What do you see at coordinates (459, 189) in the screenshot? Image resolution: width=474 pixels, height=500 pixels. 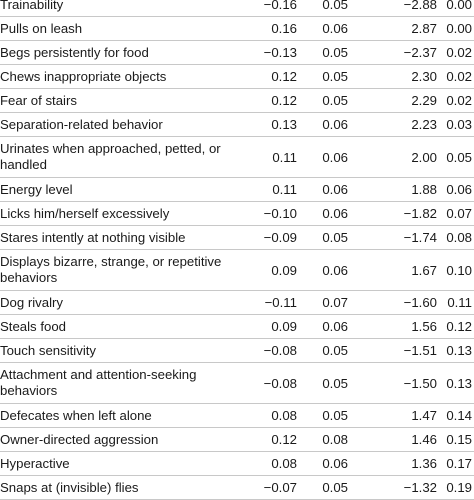 I see `p-value-cell: 0.06` at bounding box center [459, 189].